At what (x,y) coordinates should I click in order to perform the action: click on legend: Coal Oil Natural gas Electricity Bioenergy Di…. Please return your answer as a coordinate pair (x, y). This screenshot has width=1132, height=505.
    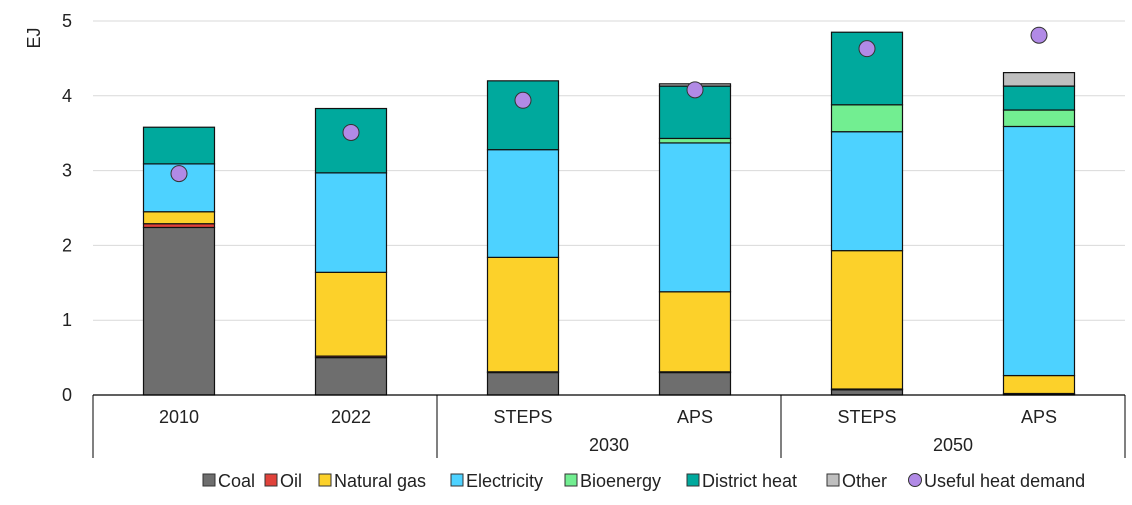
    Looking at the image, I should click on (643, 481).